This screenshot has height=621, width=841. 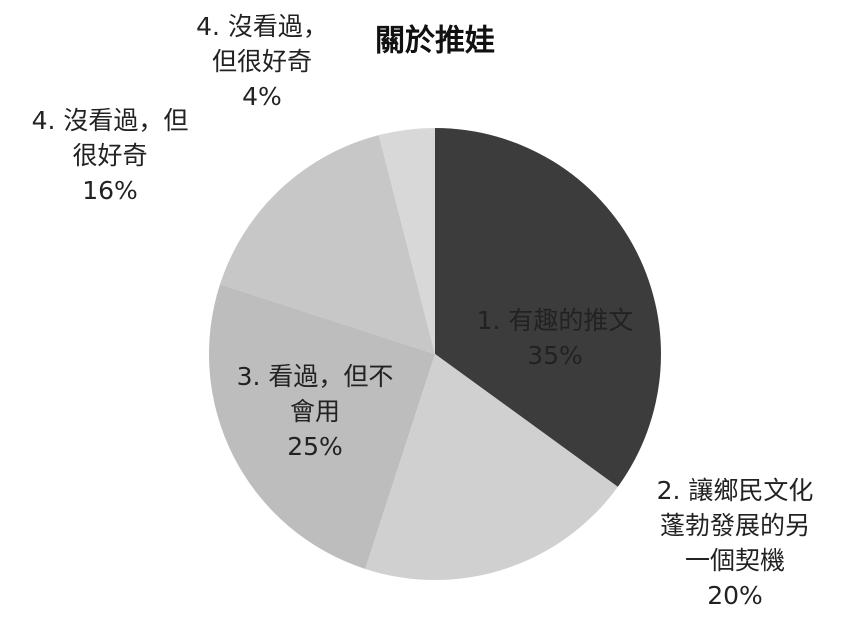 What do you see at coordinates (735, 490) in the screenshot?
I see `slice-label: 2. 讓鄉民文化` at bounding box center [735, 490].